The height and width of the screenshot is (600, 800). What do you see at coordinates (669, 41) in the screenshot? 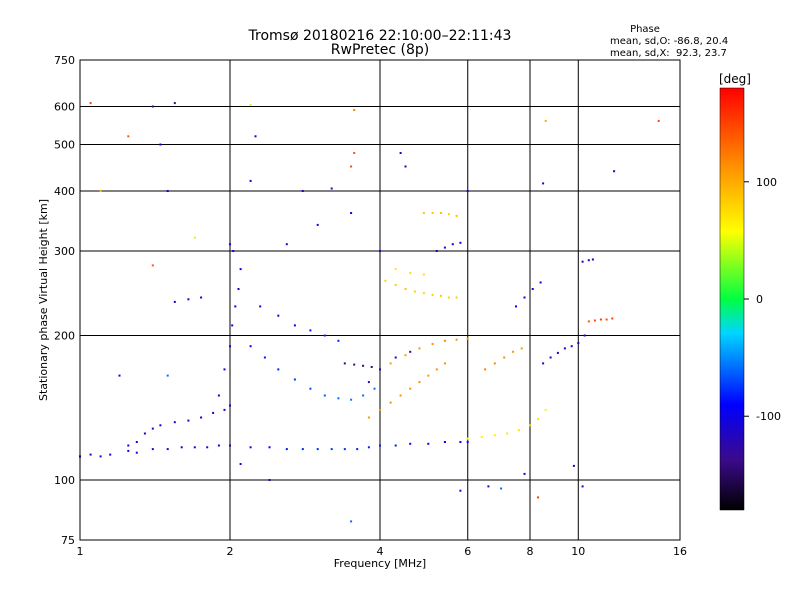
I see `phase-o-stats: mean, sd,O: -86.8, 20.4` at bounding box center [669, 41].